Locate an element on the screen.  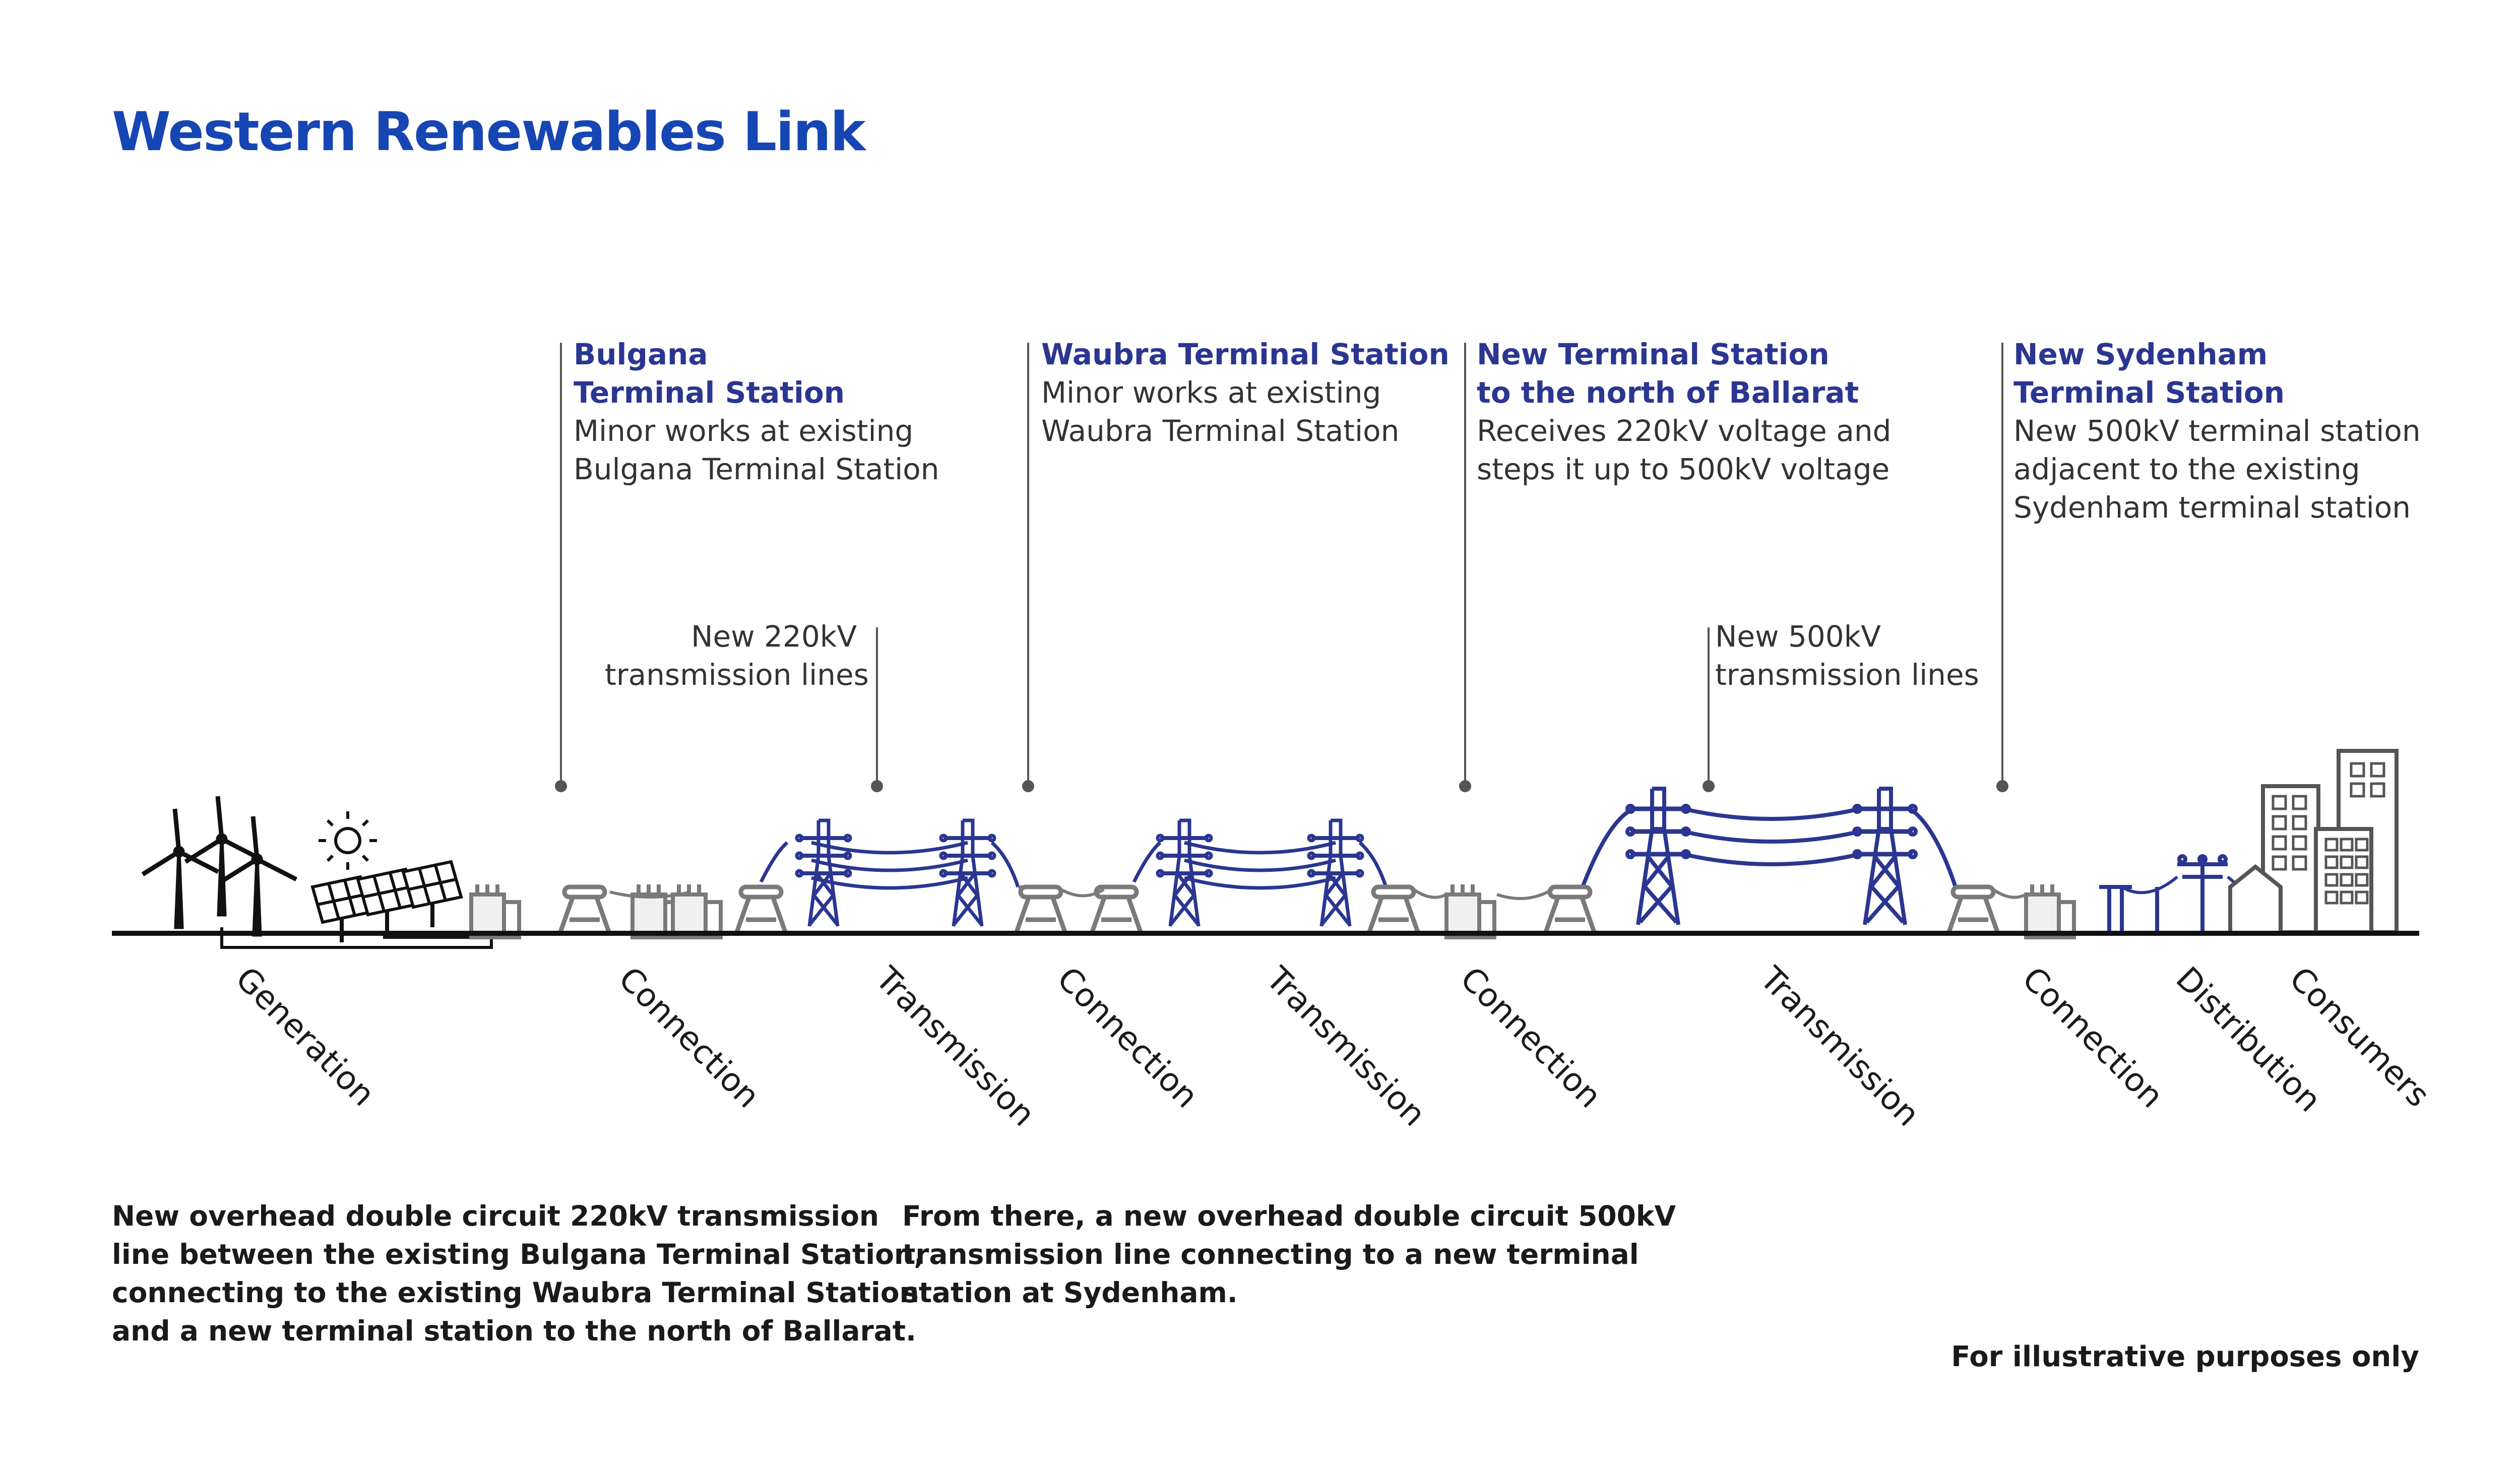
wires-500kv is located at coordinates (1769, 847).